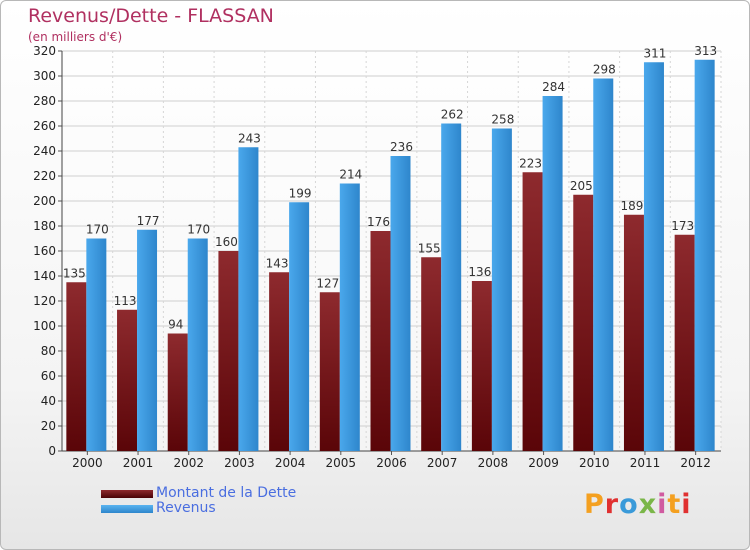 The height and width of the screenshot is (550, 750). What do you see at coordinates (44, 151) in the screenshot?
I see `y-tick-label: 240` at bounding box center [44, 151].